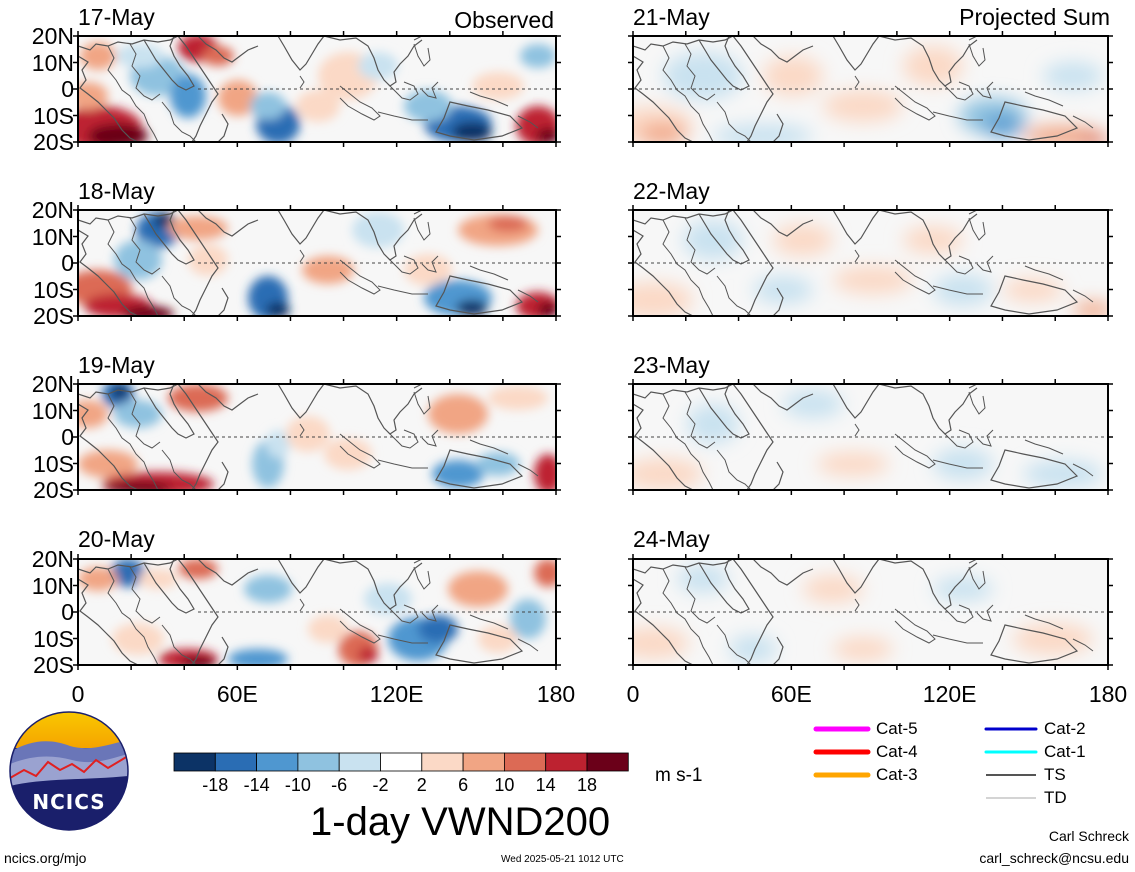 This screenshot has width=1135, height=872. What do you see at coordinates (1054, 858) in the screenshot?
I see `footer-email: carl_schreck@ncsu.edu` at bounding box center [1054, 858].